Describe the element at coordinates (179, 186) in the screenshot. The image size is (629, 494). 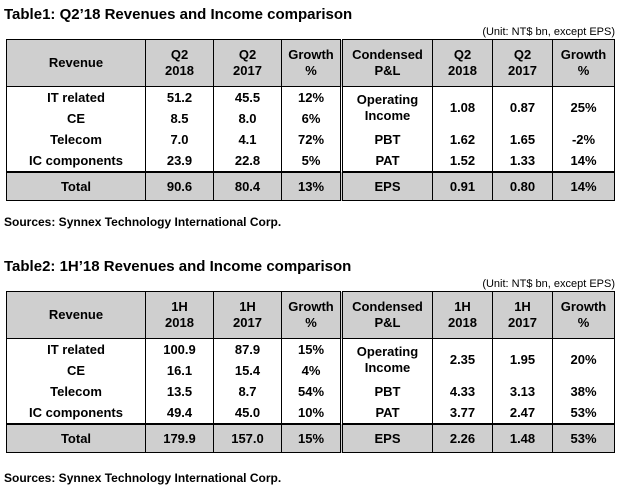
I see `value-cell: 90.6` at that location.